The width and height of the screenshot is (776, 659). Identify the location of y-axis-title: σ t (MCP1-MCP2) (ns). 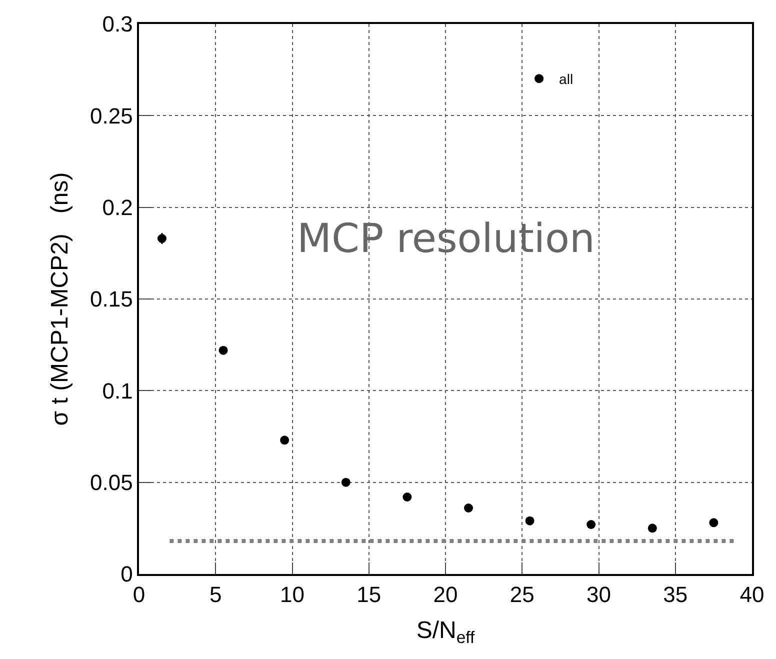
(60, 299).